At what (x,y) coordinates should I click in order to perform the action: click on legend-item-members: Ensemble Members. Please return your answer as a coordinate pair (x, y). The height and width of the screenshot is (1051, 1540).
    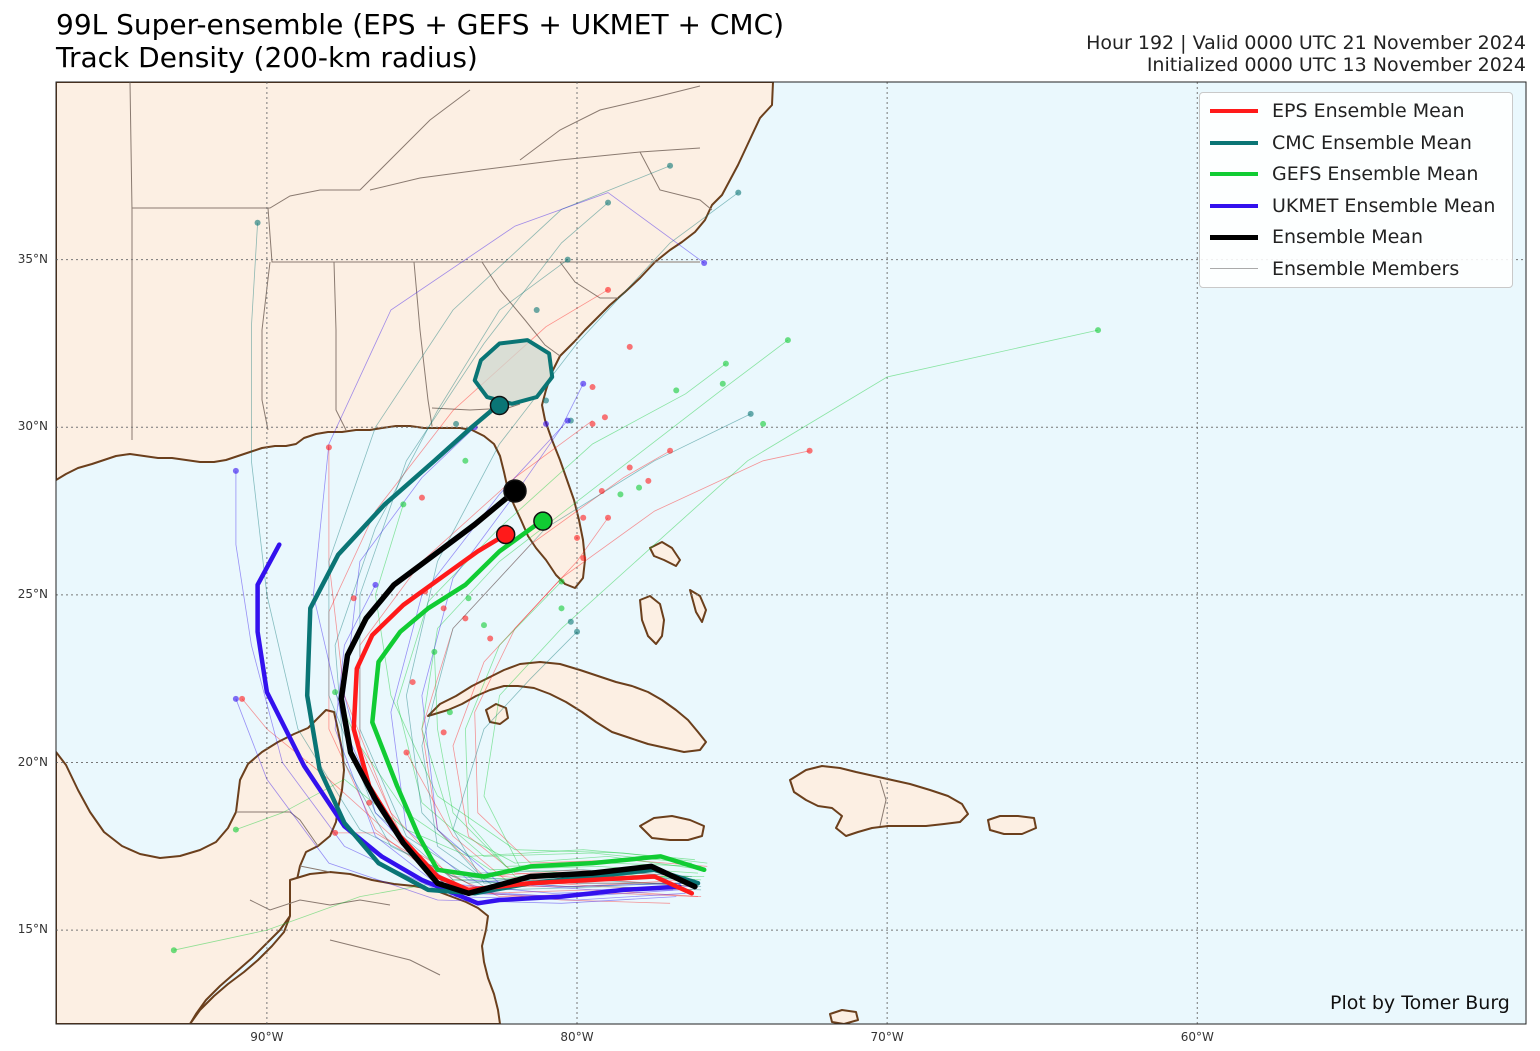
    Looking at the image, I should click on (1334, 269).